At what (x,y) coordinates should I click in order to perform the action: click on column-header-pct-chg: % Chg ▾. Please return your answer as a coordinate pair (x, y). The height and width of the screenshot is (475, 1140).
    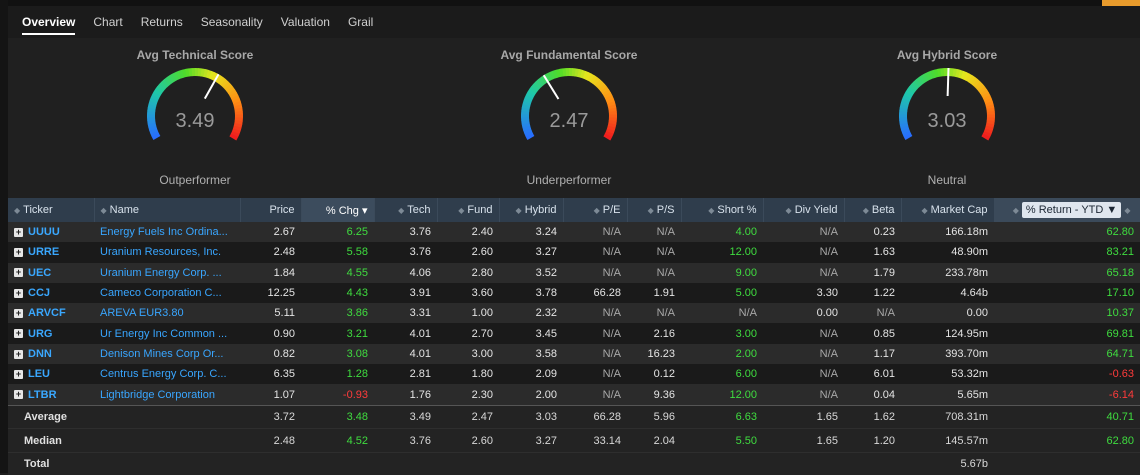
    Looking at the image, I should click on (337, 210).